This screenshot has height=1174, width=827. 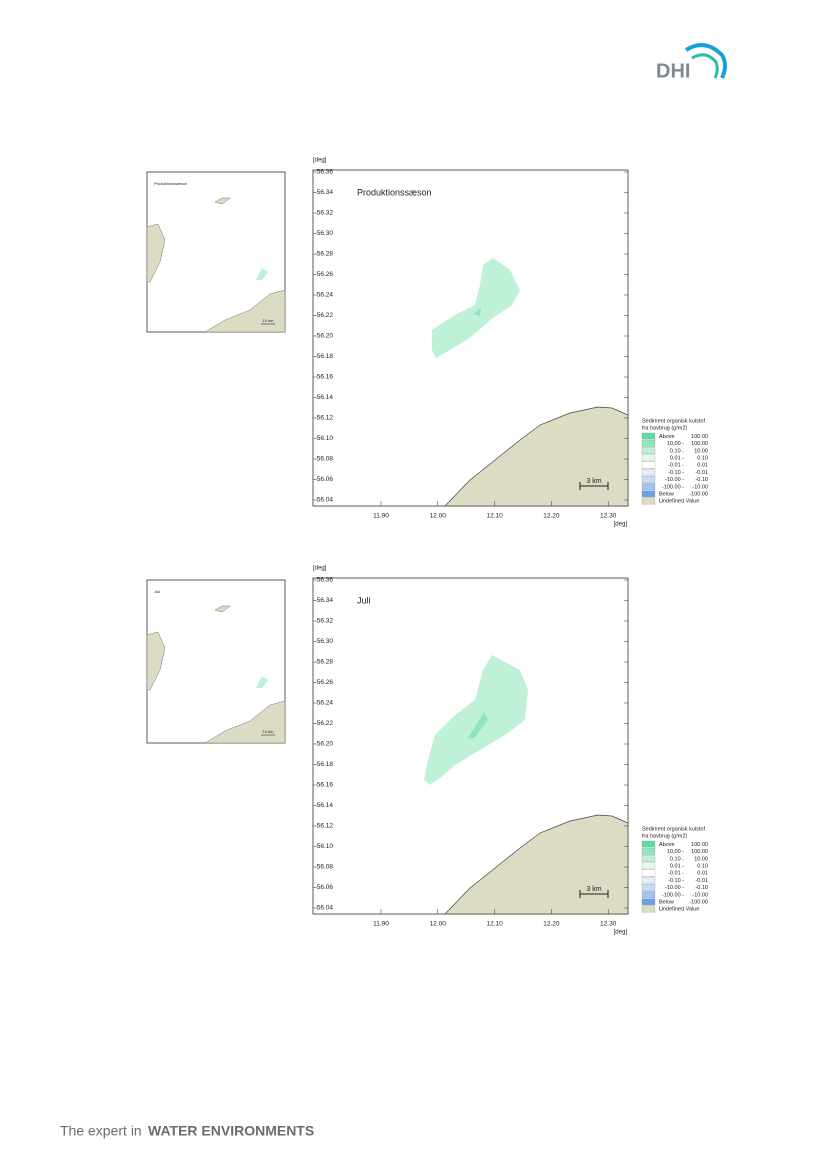 What do you see at coordinates (666, 902) in the screenshot?
I see `legend-label: Below` at bounding box center [666, 902].